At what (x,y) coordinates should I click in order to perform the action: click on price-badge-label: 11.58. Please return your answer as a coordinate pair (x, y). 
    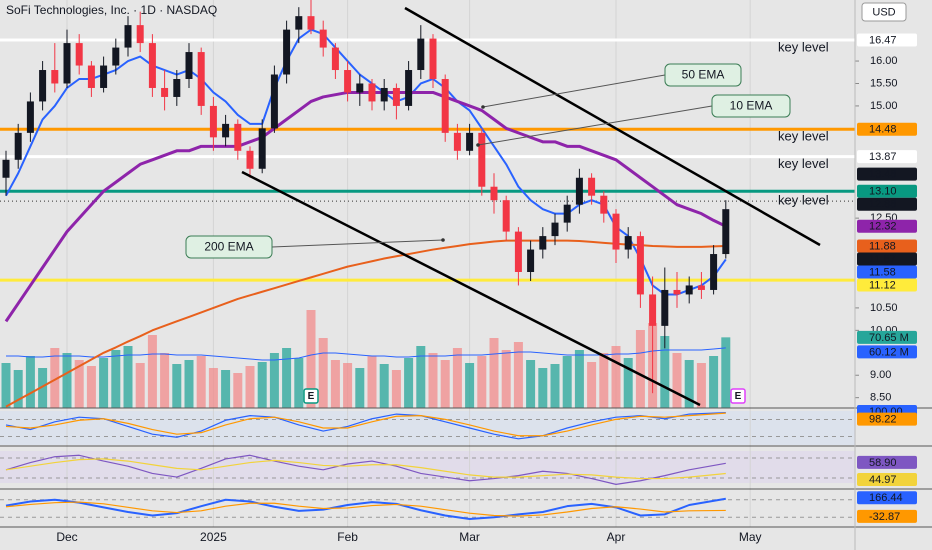
    Looking at the image, I should click on (882, 272).